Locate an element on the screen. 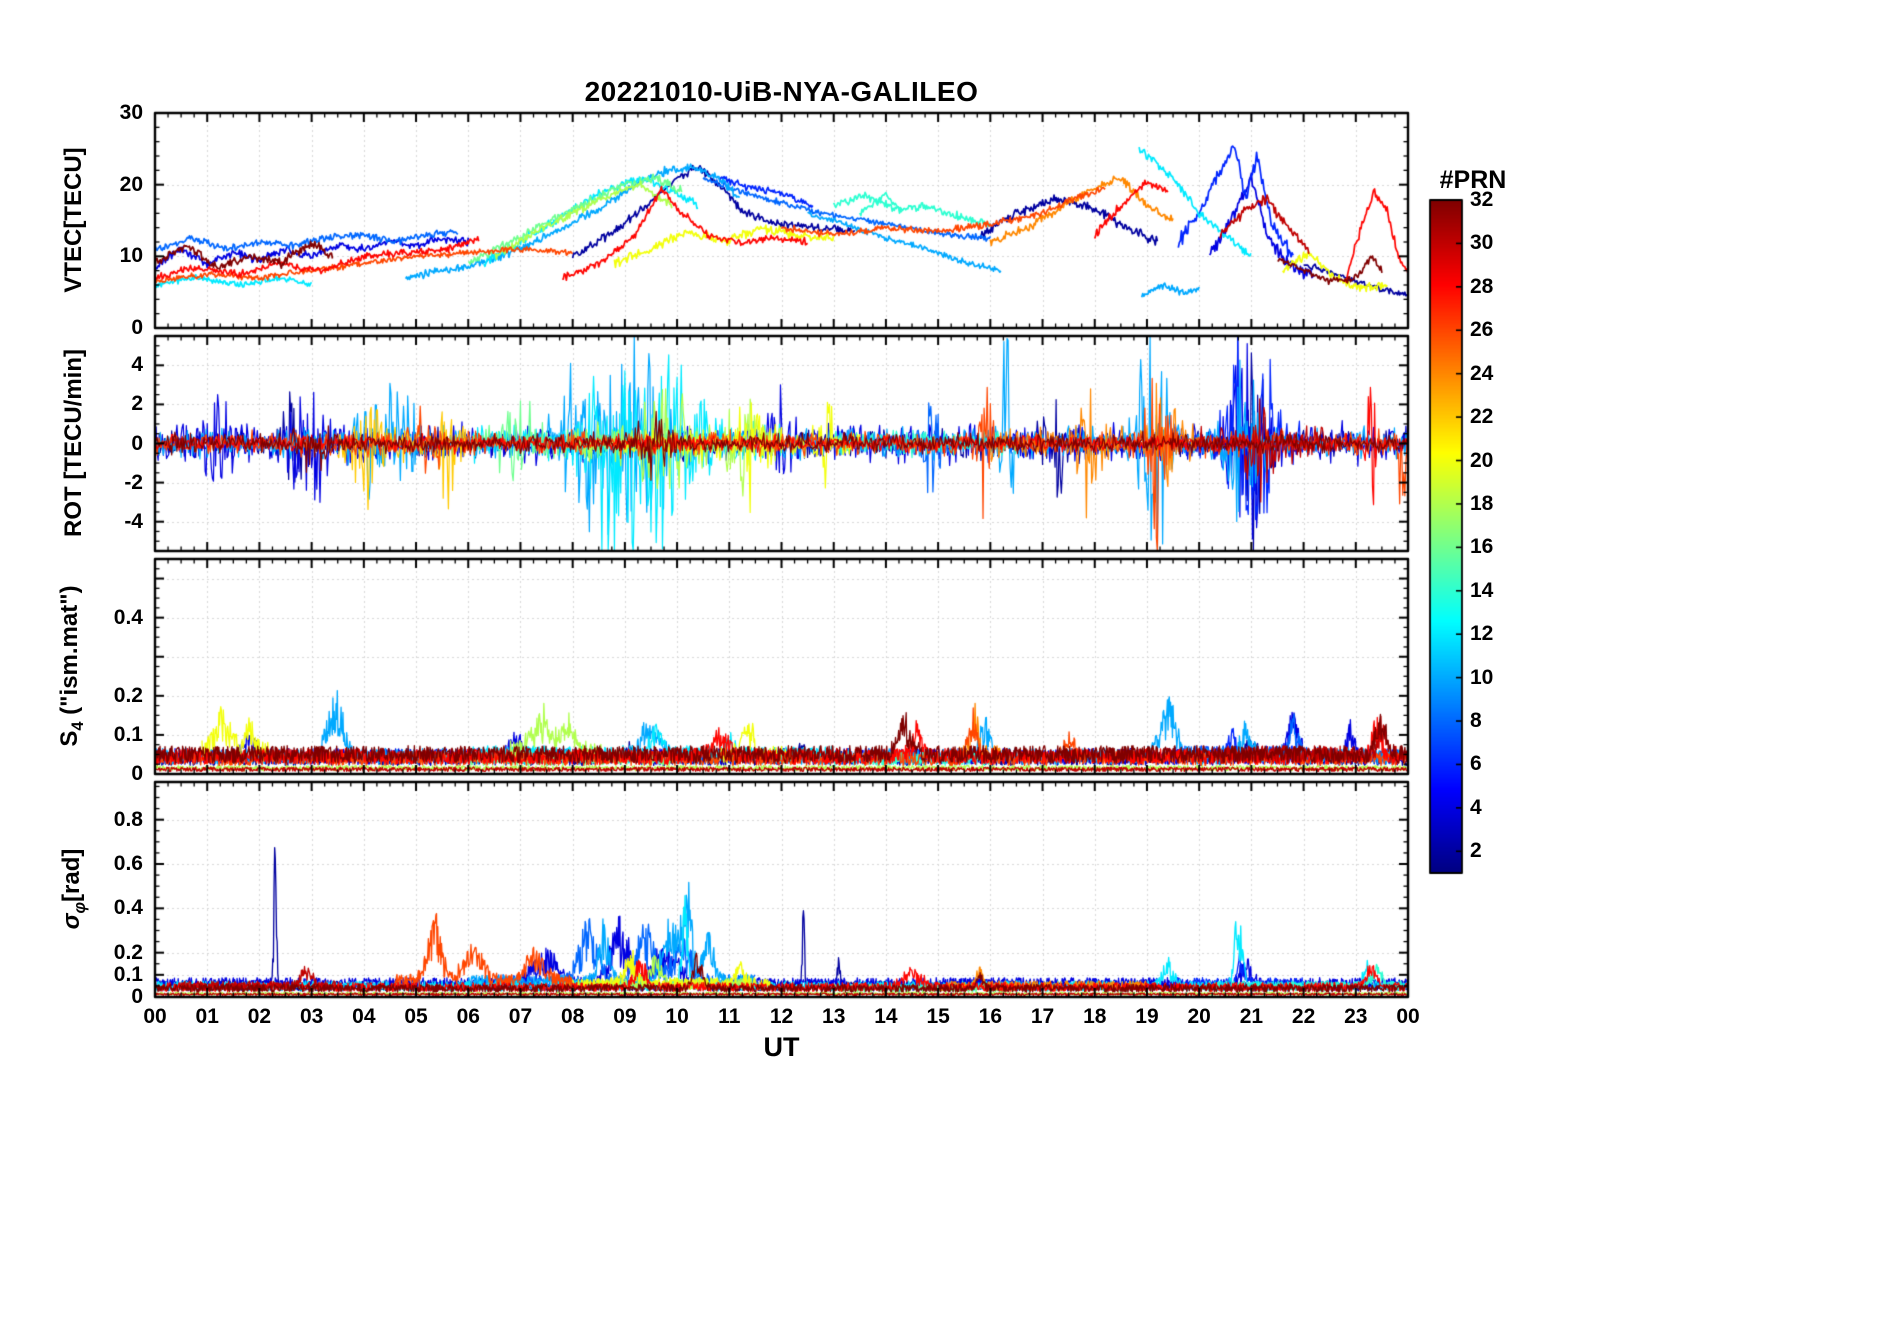 This screenshot has width=1902, height=1330. x-tick-label: 14 is located at coordinates (886, 1016).